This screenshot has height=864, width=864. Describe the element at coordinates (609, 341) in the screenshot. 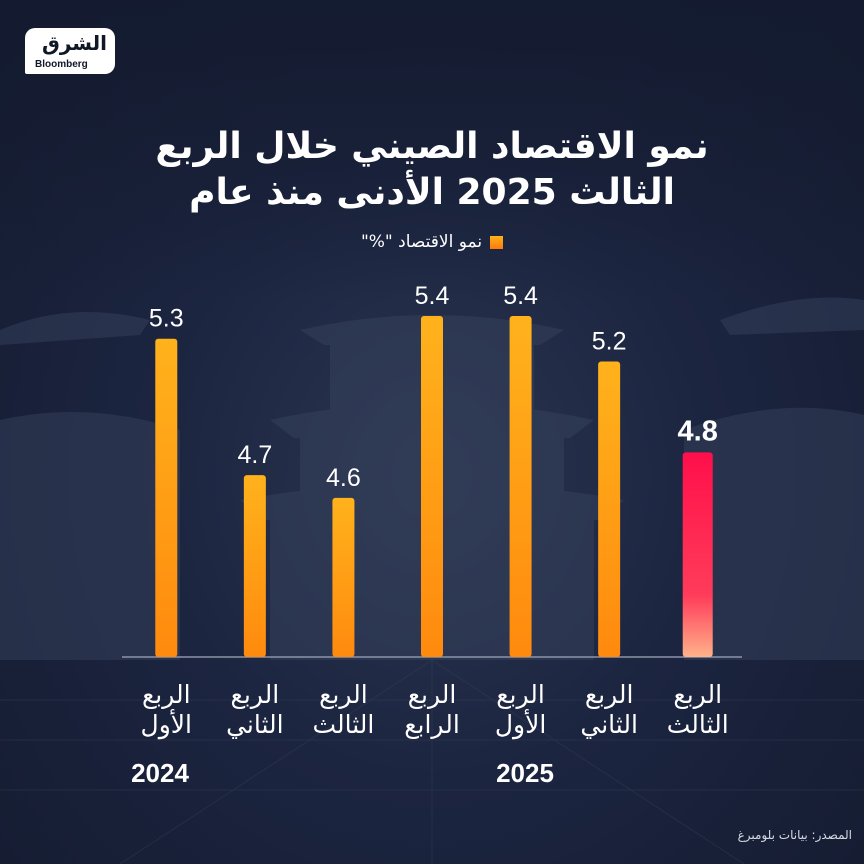

I see `bar-value-label: 5.2` at that location.